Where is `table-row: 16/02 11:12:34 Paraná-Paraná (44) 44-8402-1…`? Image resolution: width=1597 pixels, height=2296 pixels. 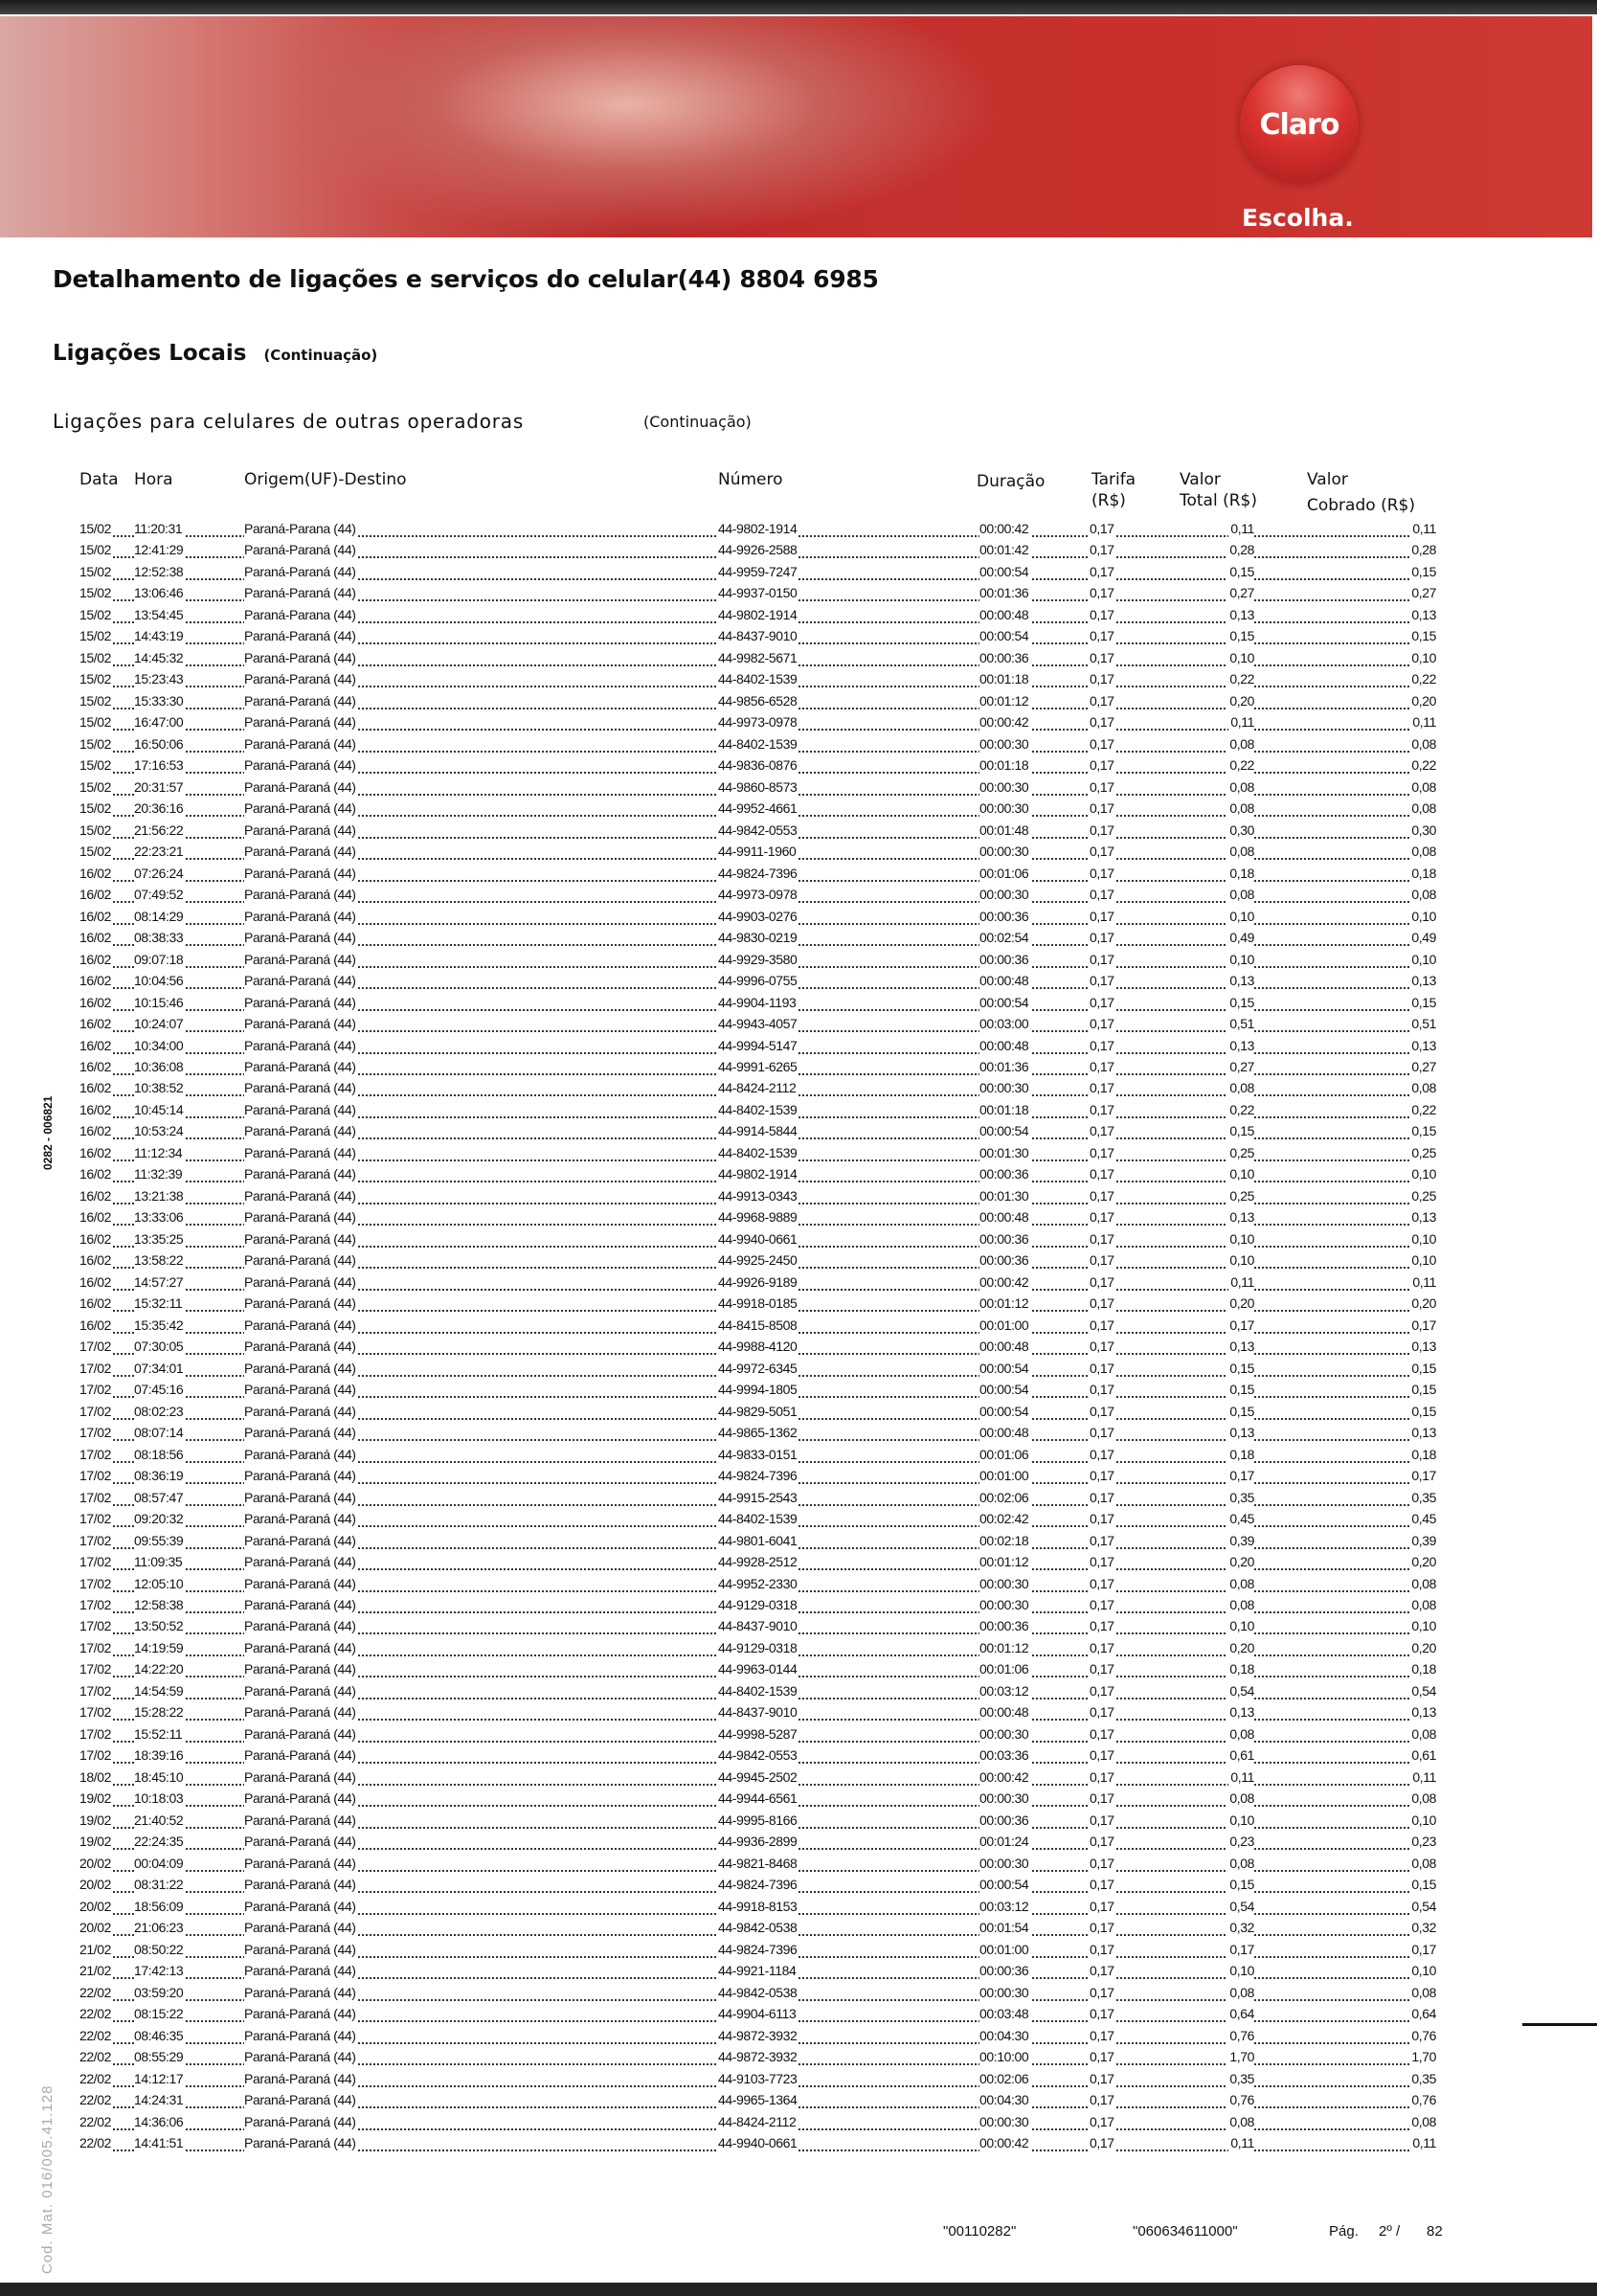 table-row: 16/02 11:12:34 Paraná-Paraná (44) 44-8402-1… is located at coordinates (757, 1154).